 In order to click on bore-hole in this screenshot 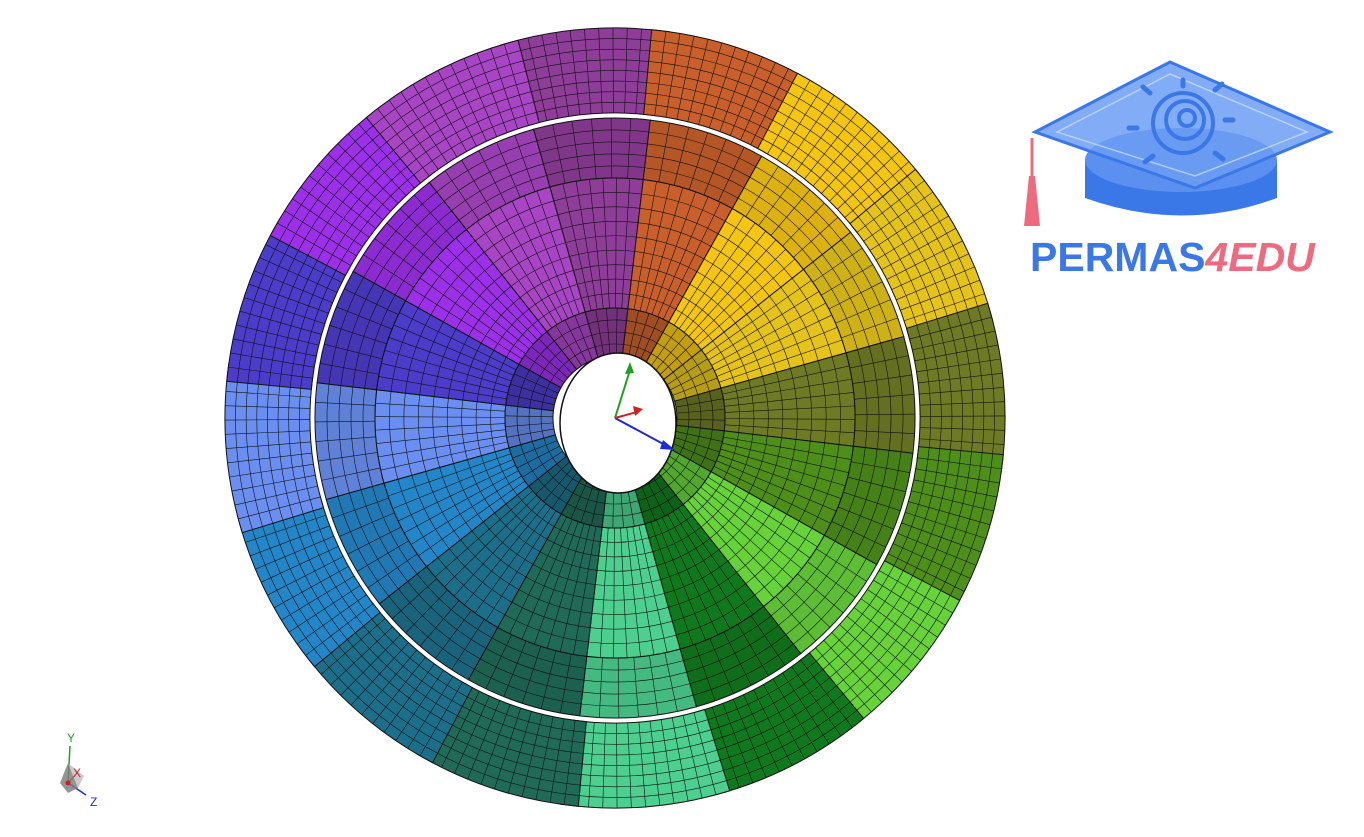, I will do `click(618, 423)`.